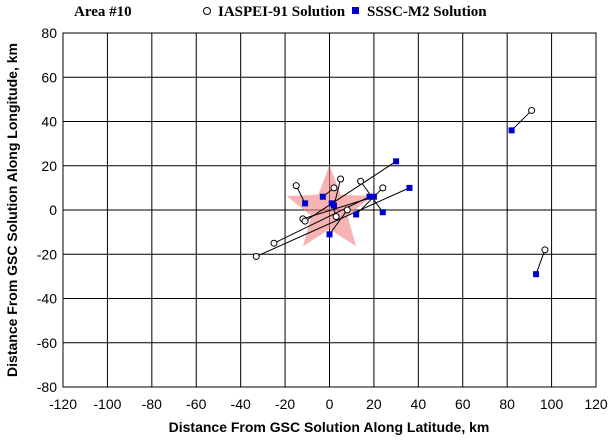 The width and height of the screenshot is (613, 440). Describe the element at coordinates (49, 77) in the screenshot. I see `y-tick-label: 60` at that location.